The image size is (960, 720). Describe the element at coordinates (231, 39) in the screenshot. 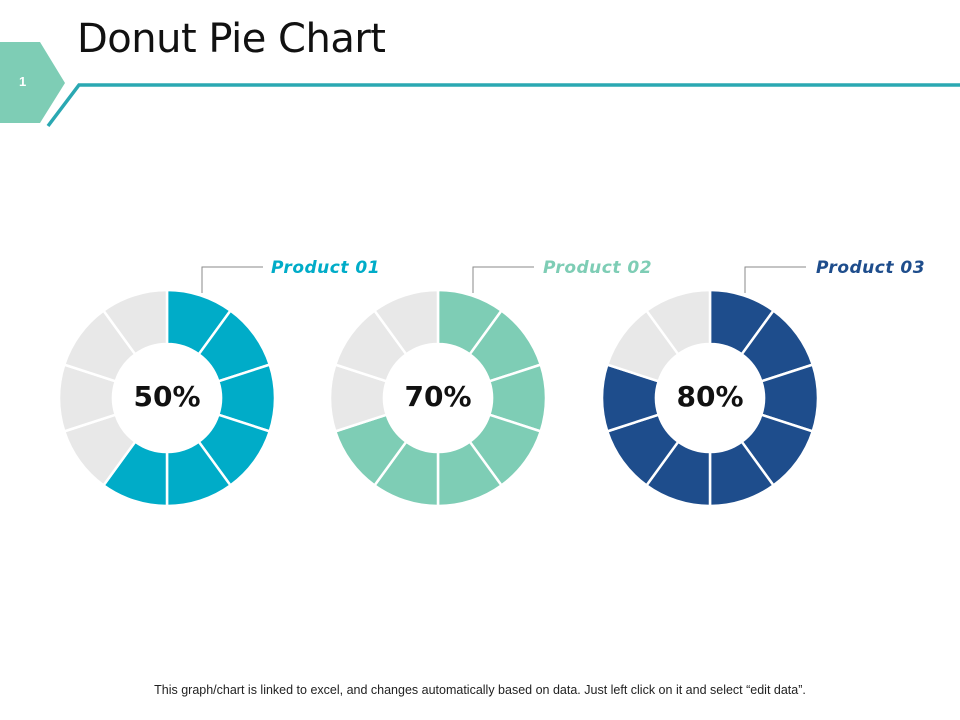

I see `page-title: Donut Pie Chart` at that location.